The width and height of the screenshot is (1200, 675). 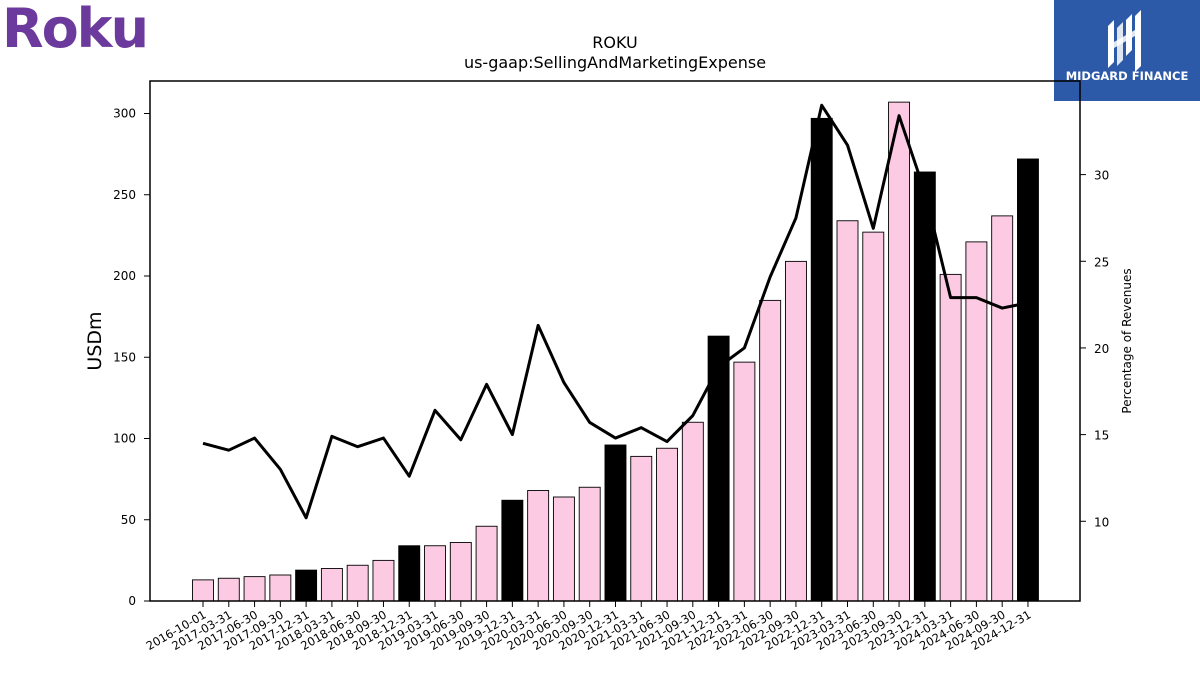 What do you see at coordinates (1101, 522) in the screenshot?
I see `y2-tick-label: 10` at bounding box center [1101, 522].